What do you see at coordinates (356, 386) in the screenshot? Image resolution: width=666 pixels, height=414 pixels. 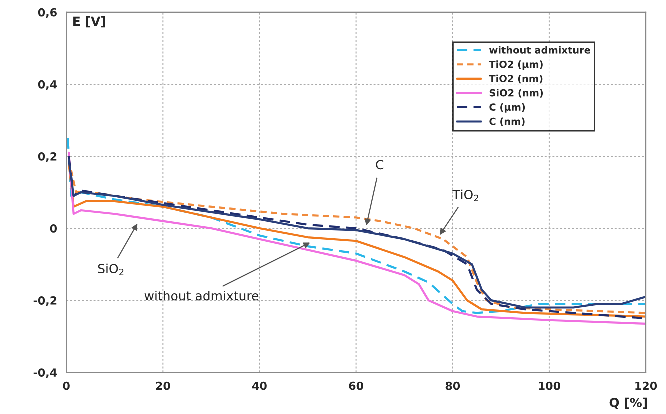 I see `x-tick-label: 60` at bounding box center [356, 386].